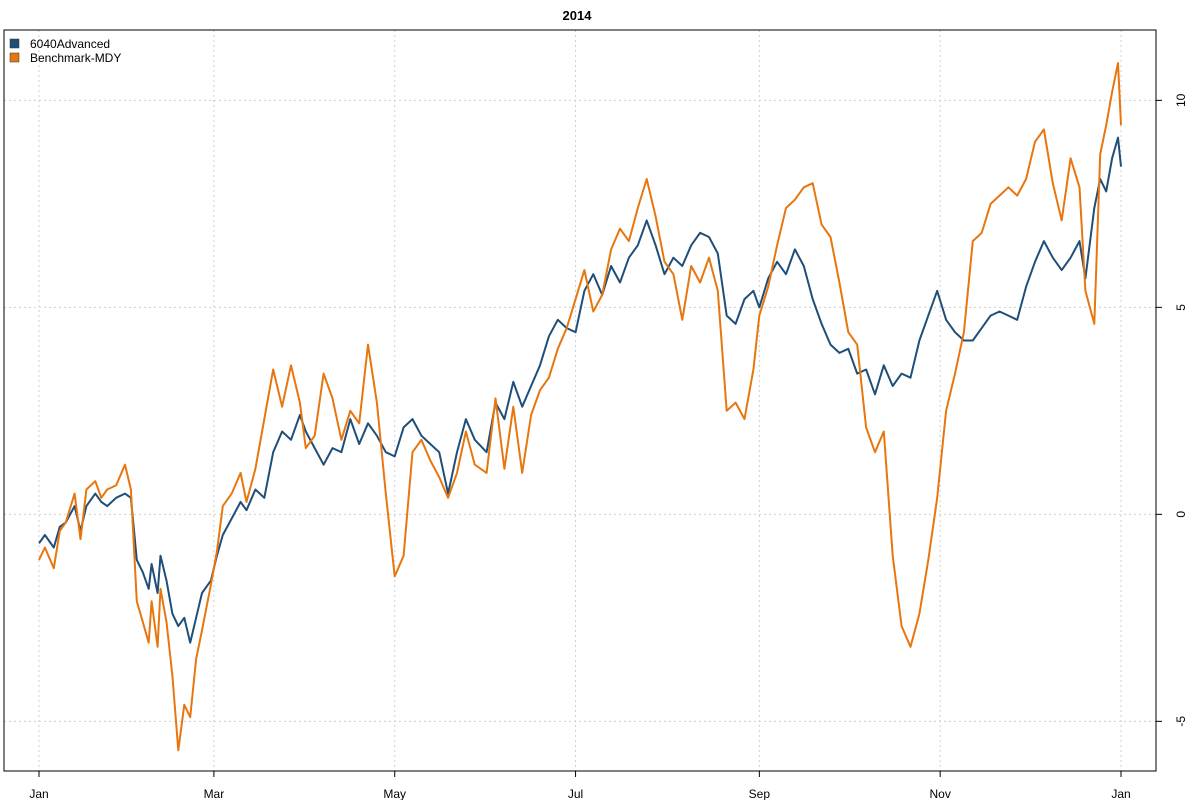 This screenshot has height=800, width=1200. I want to click on y-tick-label: 10, so click(1181, 100).